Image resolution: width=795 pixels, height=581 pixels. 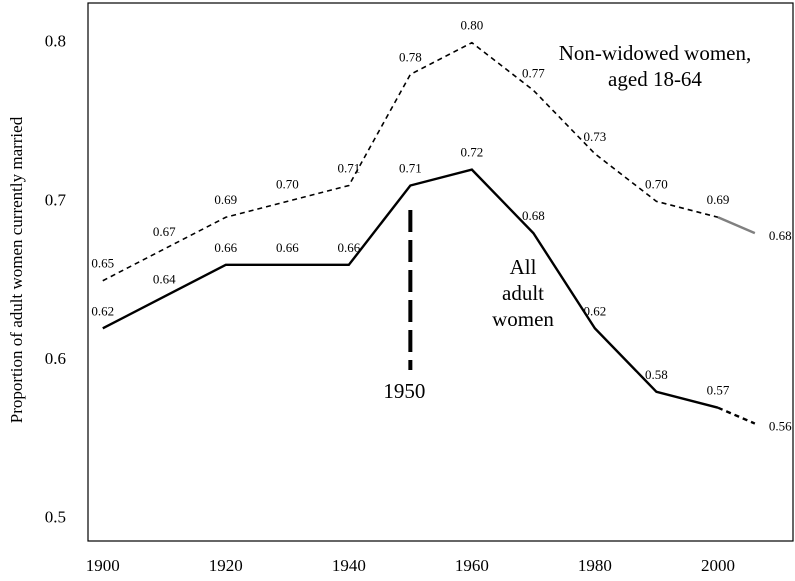 What do you see at coordinates (471, 152) in the screenshot?
I see `data-label: 0.72` at bounding box center [471, 152].